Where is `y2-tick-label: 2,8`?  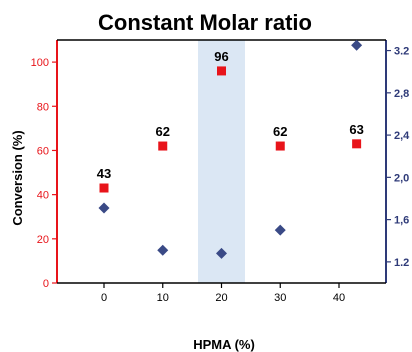 y2-tick-label: 2,8 is located at coordinates (401, 94).